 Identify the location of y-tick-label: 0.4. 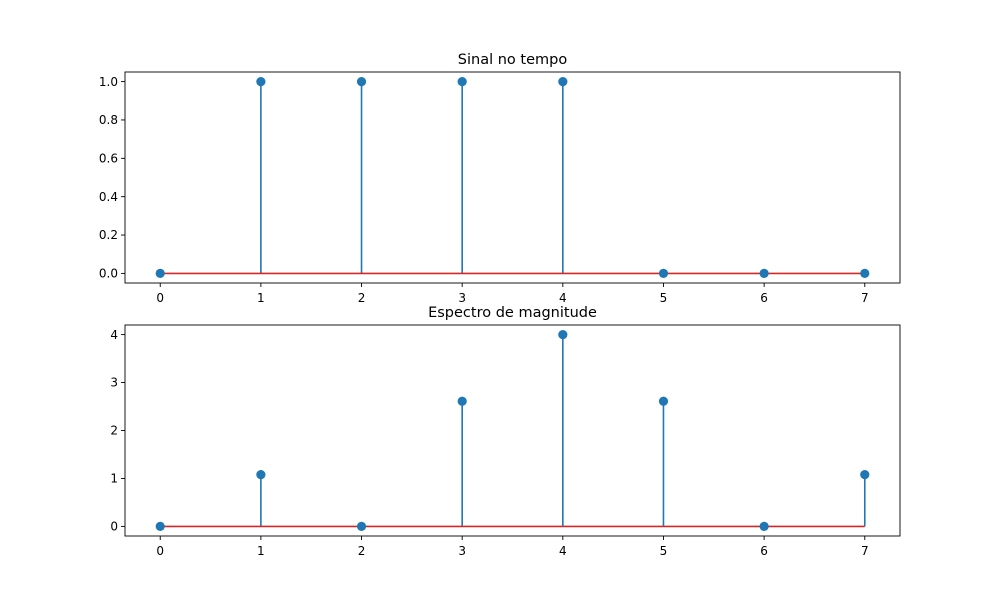
(108, 197).